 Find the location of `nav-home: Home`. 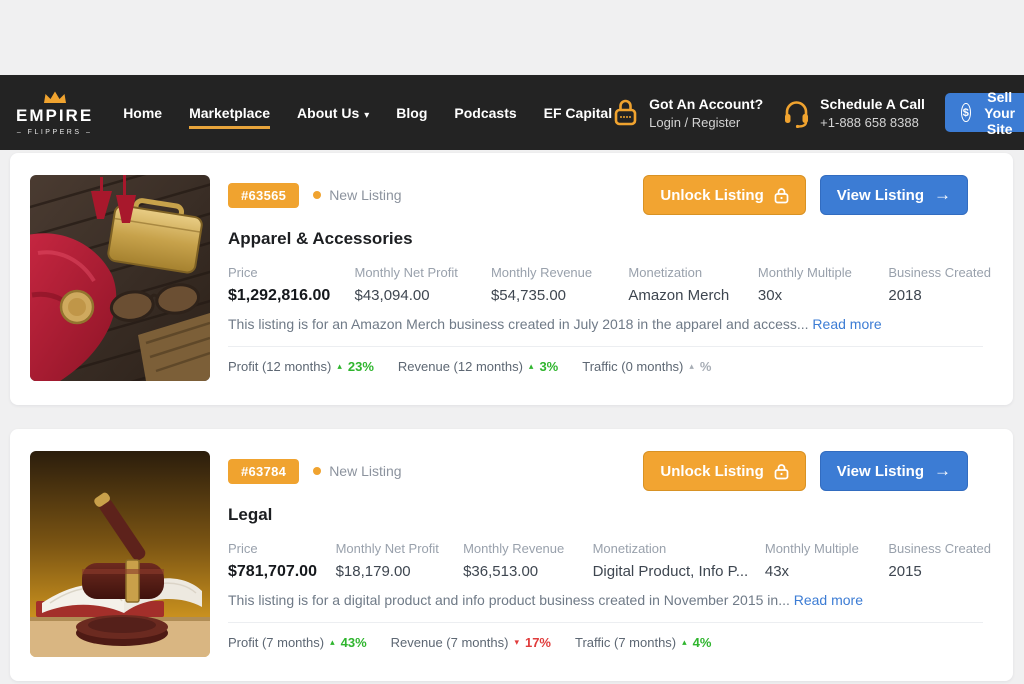

nav-home: Home is located at coordinates (143, 112).